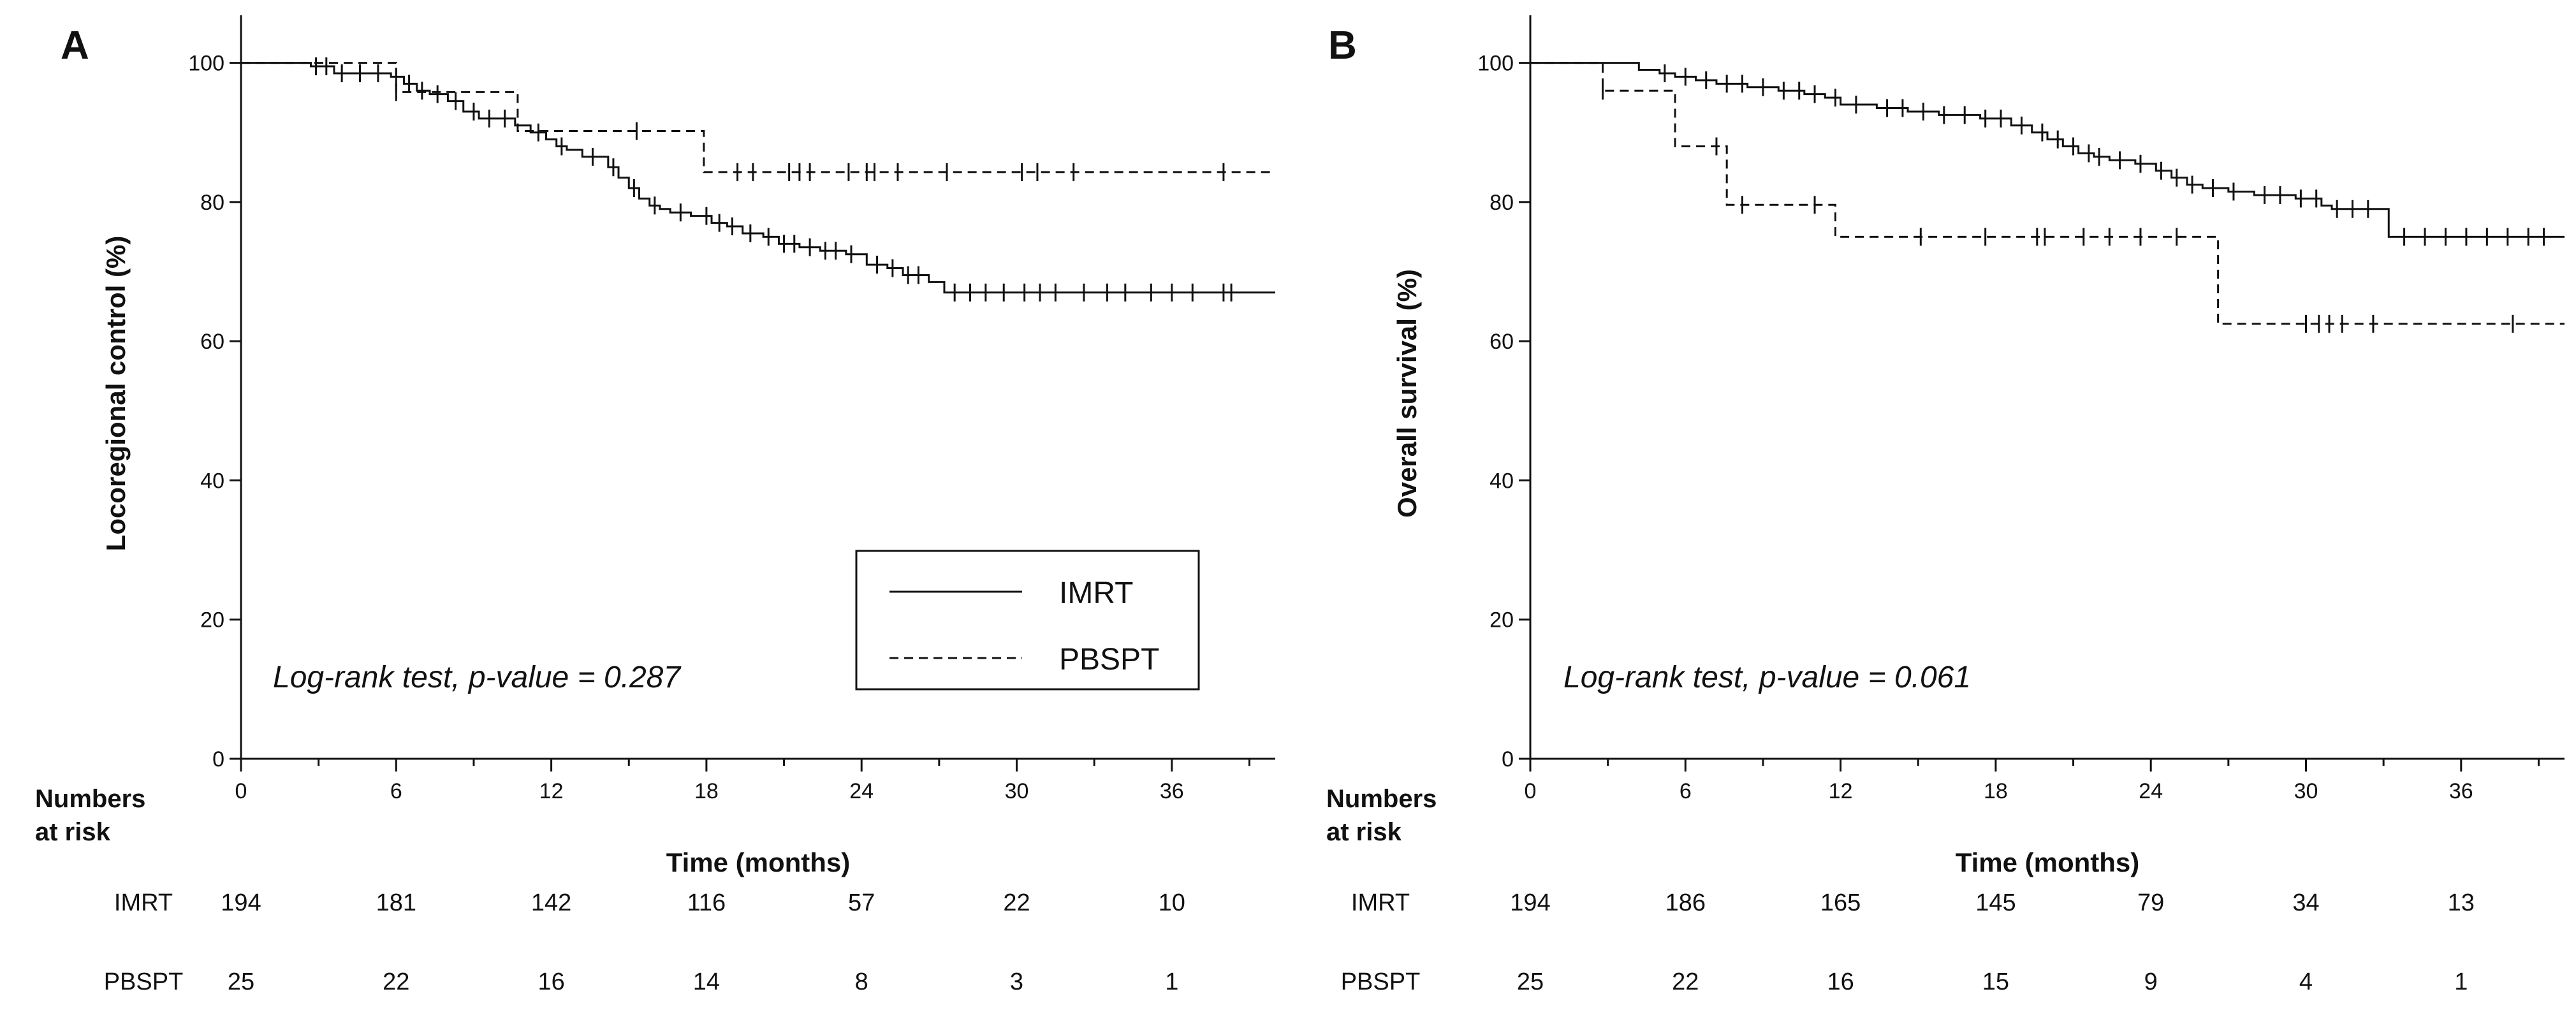 This screenshot has height=1017, width=2576. What do you see at coordinates (706, 902) in the screenshot?
I see `risk-value: 116` at bounding box center [706, 902].